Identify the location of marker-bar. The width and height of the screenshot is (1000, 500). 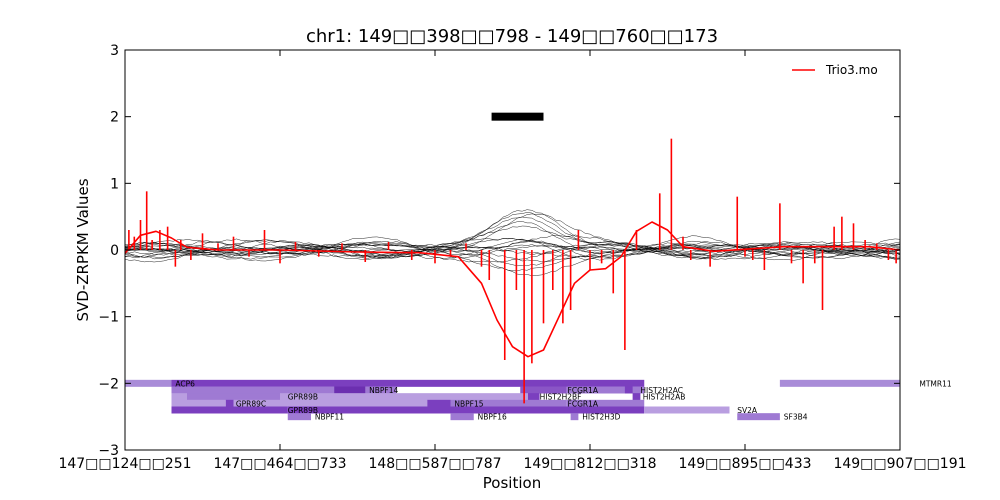
(517, 116).